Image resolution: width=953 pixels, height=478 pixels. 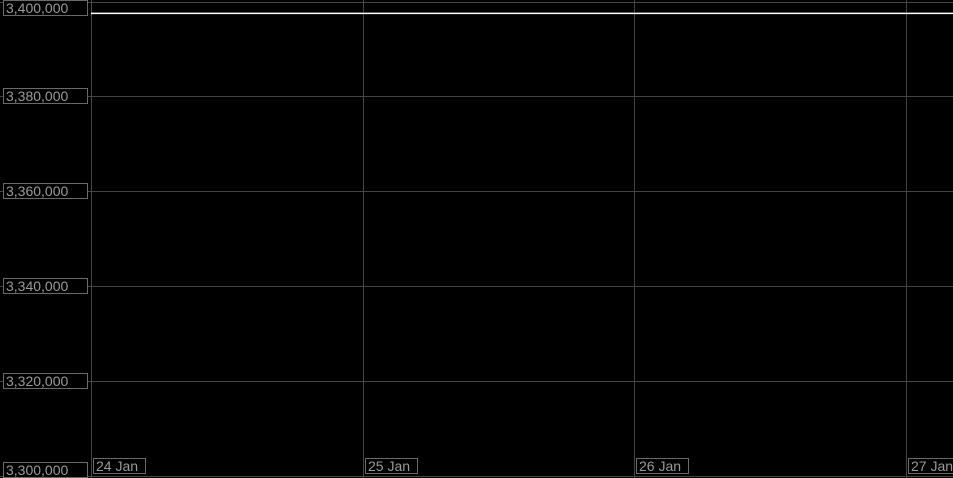 What do you see at coordinates (37, 96) in the screenshot?
I see `y-tick-label: 3,380,000` at bounding box center [37, 96].